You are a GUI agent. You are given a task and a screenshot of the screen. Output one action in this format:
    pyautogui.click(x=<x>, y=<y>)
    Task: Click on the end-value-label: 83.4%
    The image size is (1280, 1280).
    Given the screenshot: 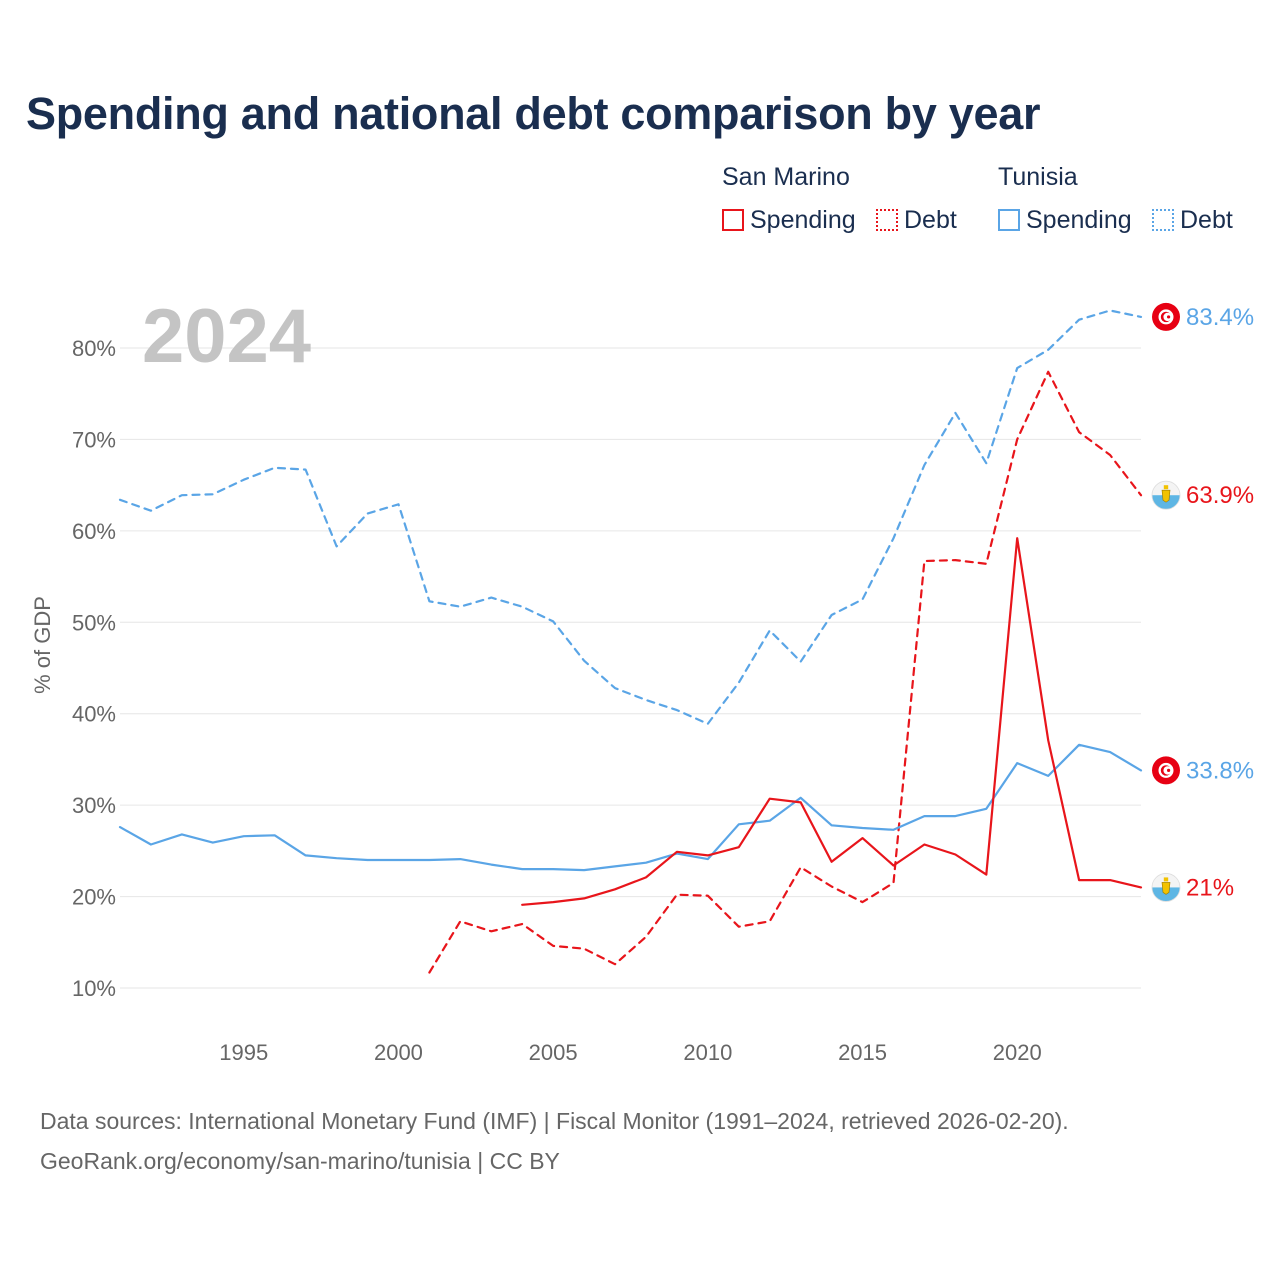 What is the action you would take?
    pyautogui.click(x=1220, y=317)
    